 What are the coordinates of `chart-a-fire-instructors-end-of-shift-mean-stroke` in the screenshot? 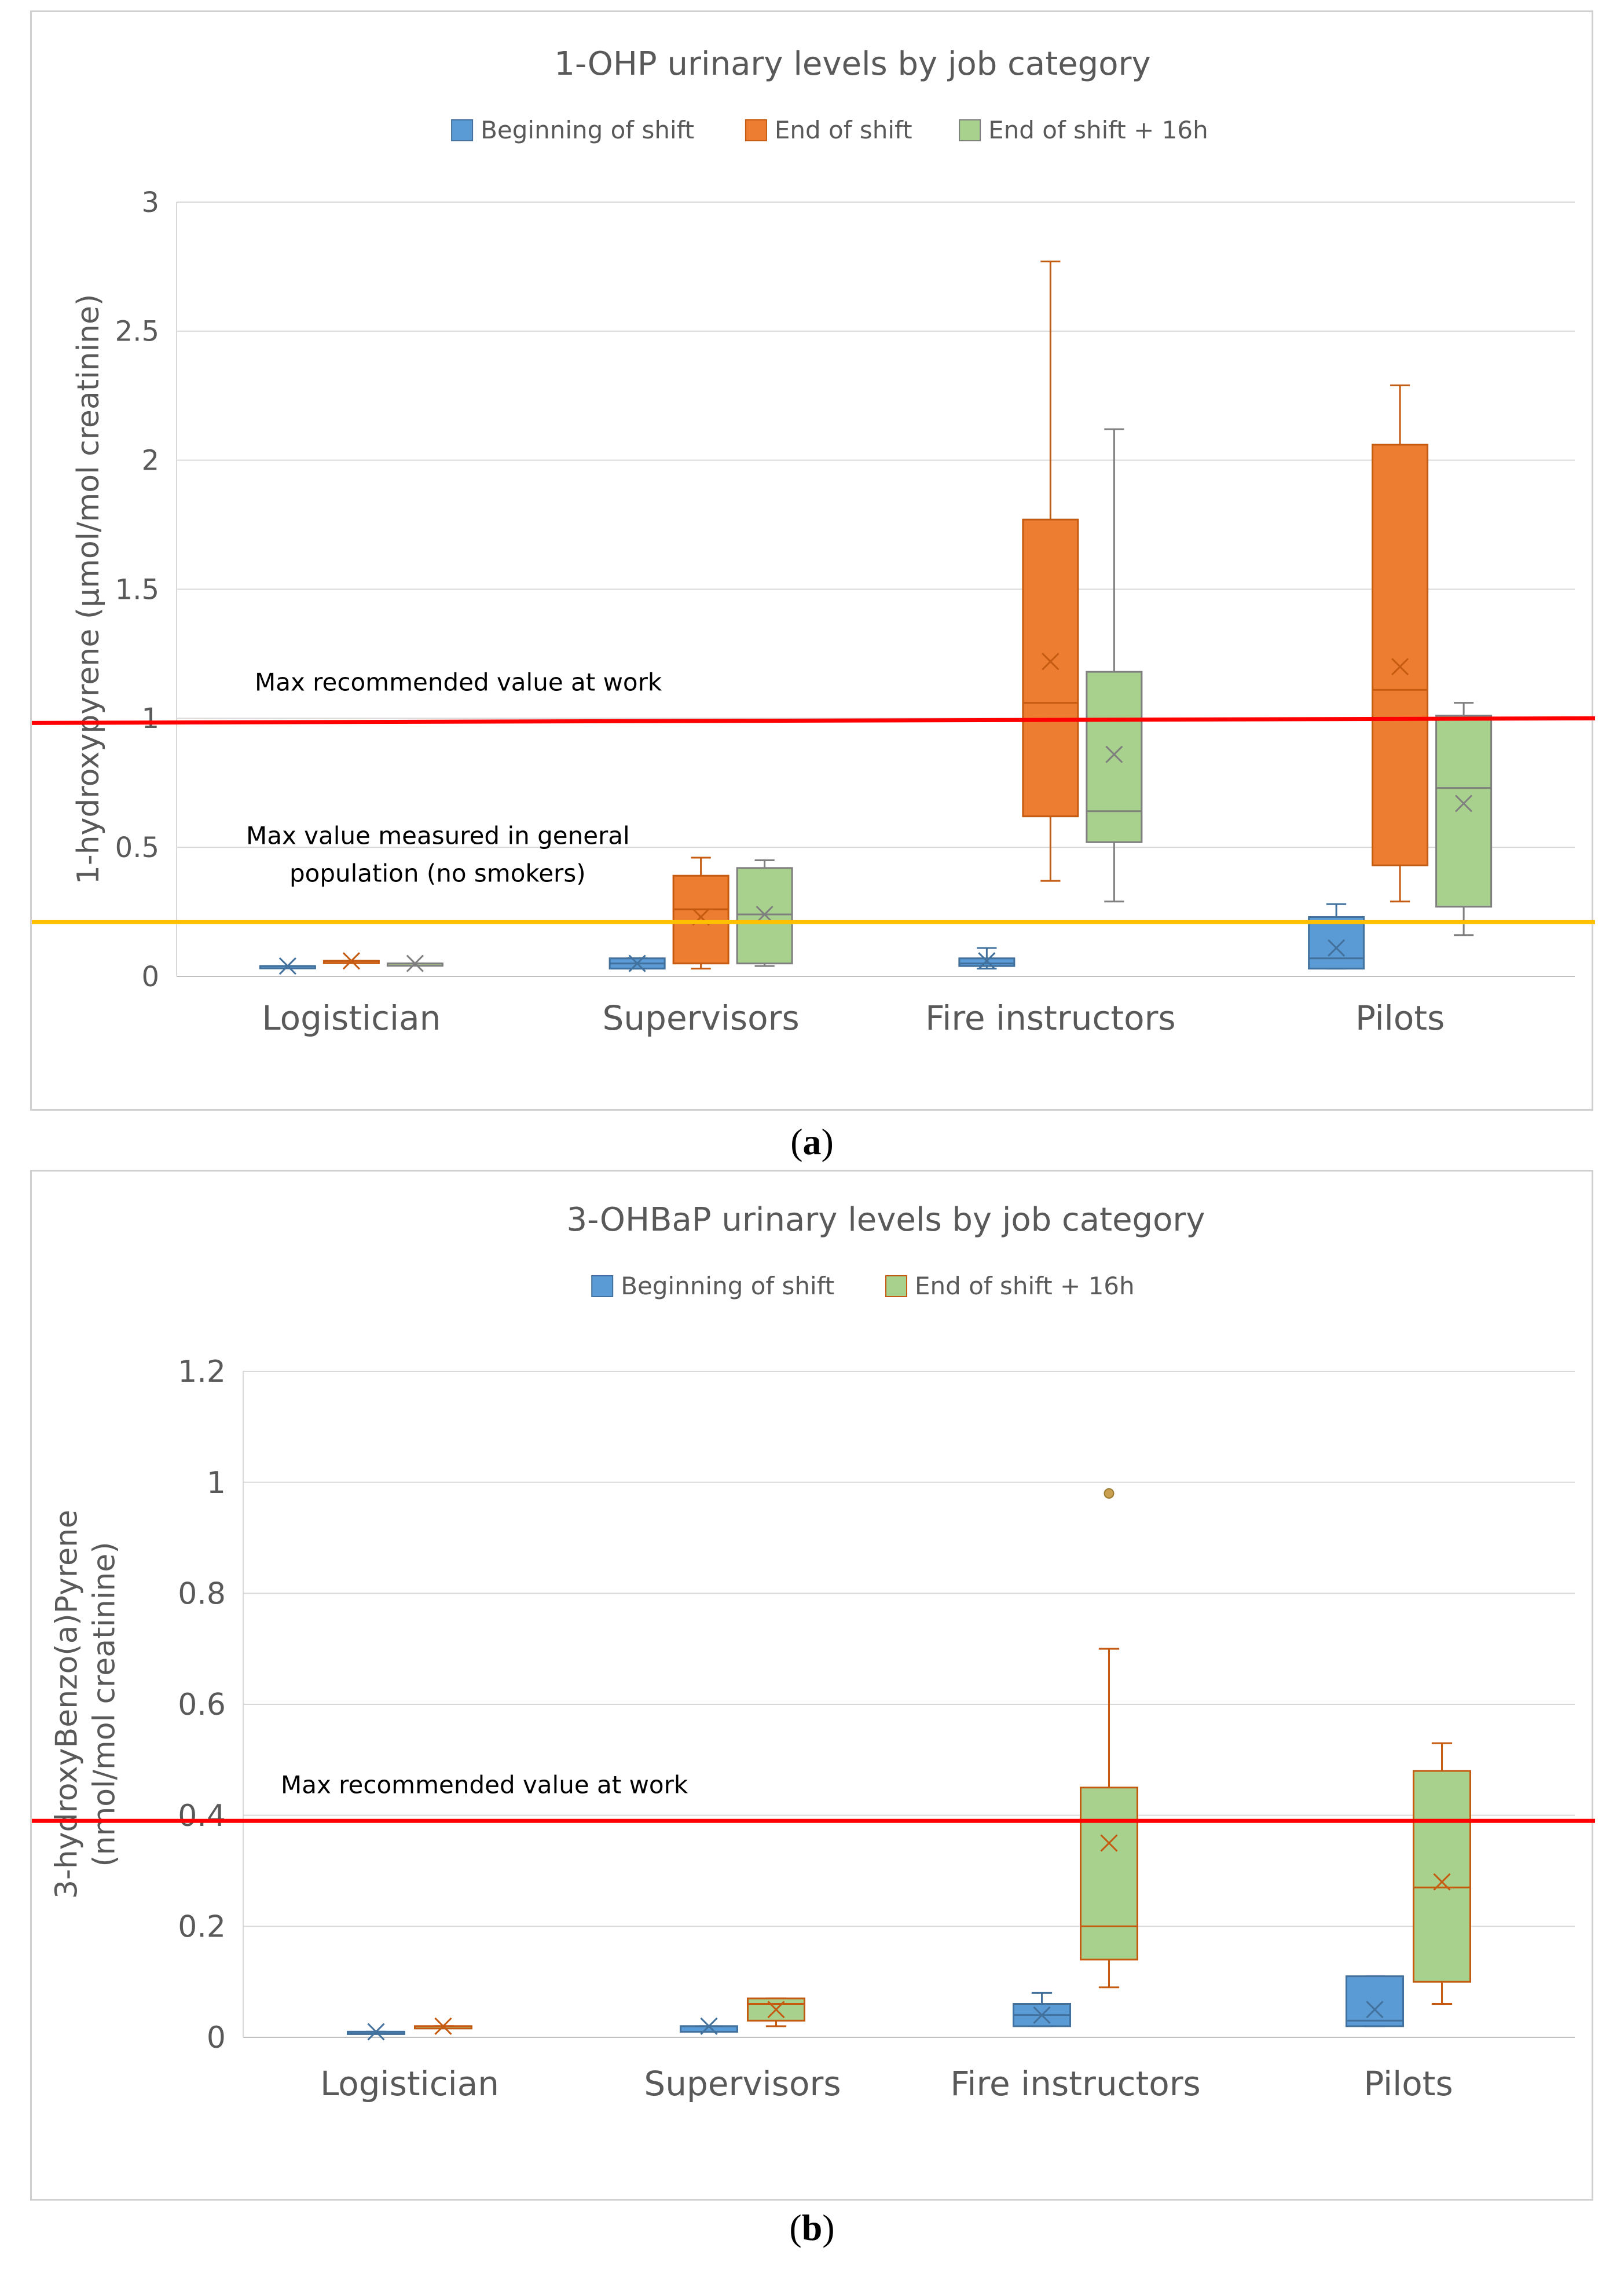 It's located at (1051, 662).